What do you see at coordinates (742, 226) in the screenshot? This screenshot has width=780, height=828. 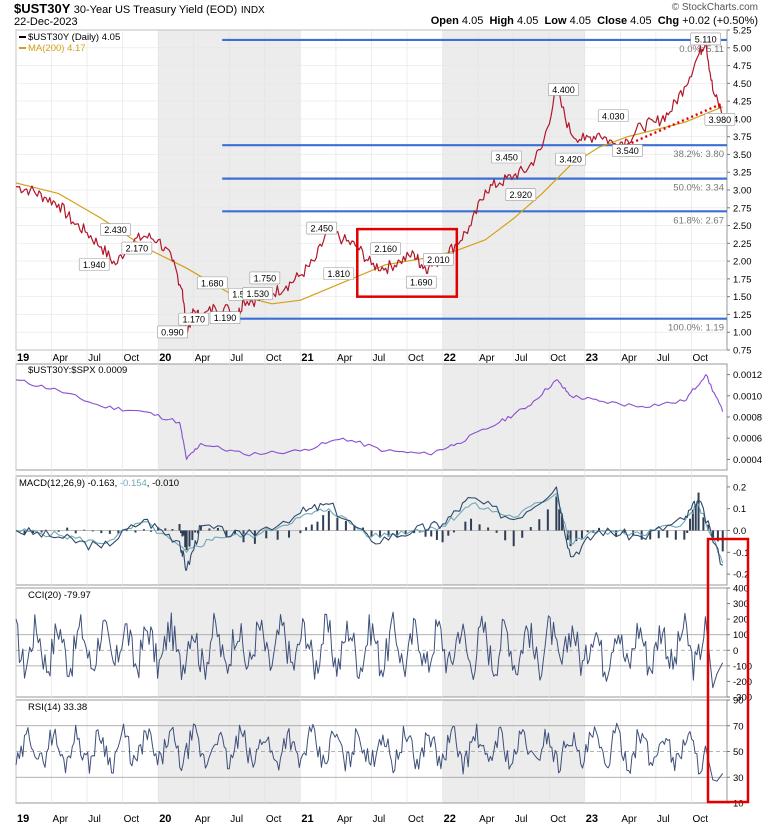 I see `y-tick-label: 2.50` at bounding box center [742, 226].